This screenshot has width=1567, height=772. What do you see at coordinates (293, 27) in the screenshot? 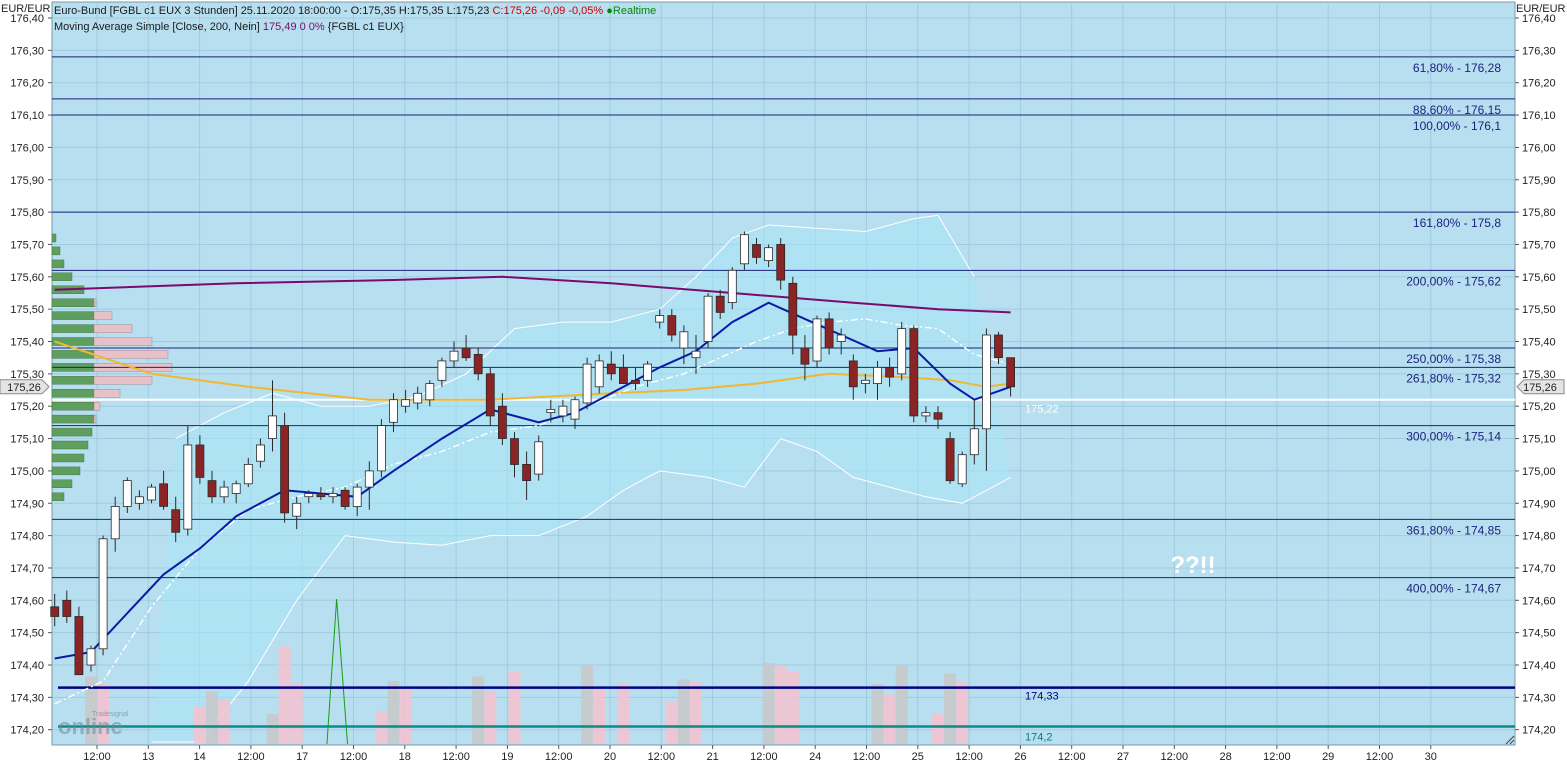
I see `ma-indicator-value: 175,49 0 0%` at bounding box center [293, 27].